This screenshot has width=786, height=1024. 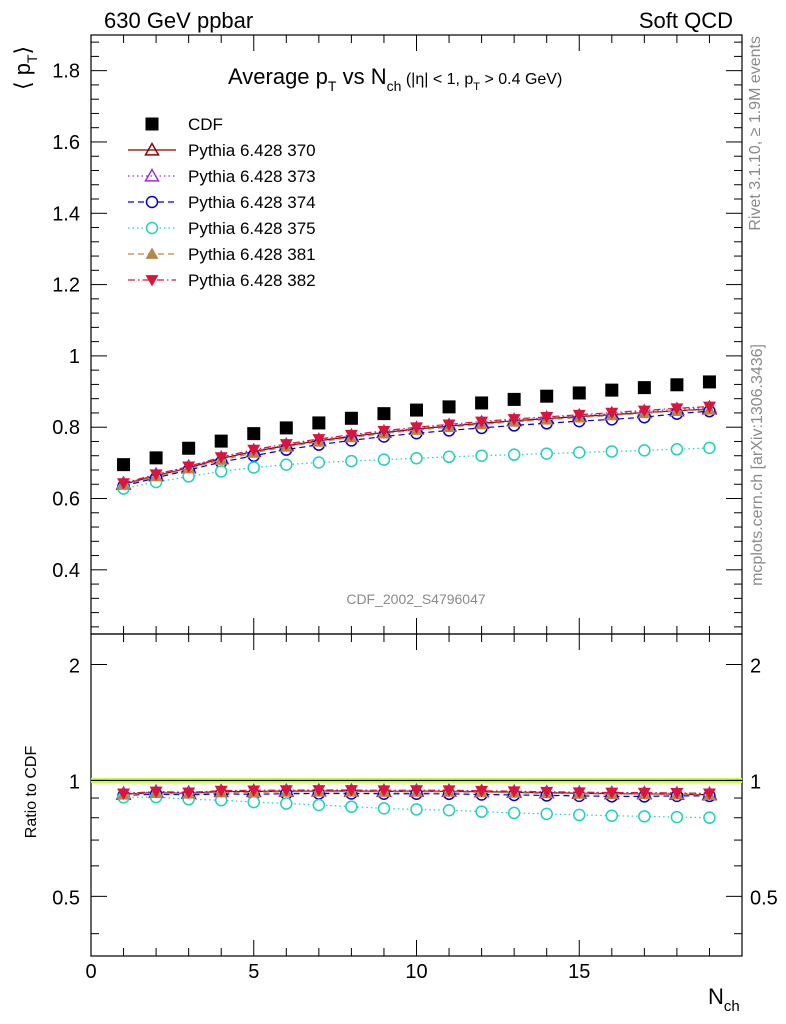 What do you see at coordinates (252, 202) in the screenshot?
I see `legend-label-pythia-6-428-374: Pythia 6.428 374` at bounding box center [252, 202].